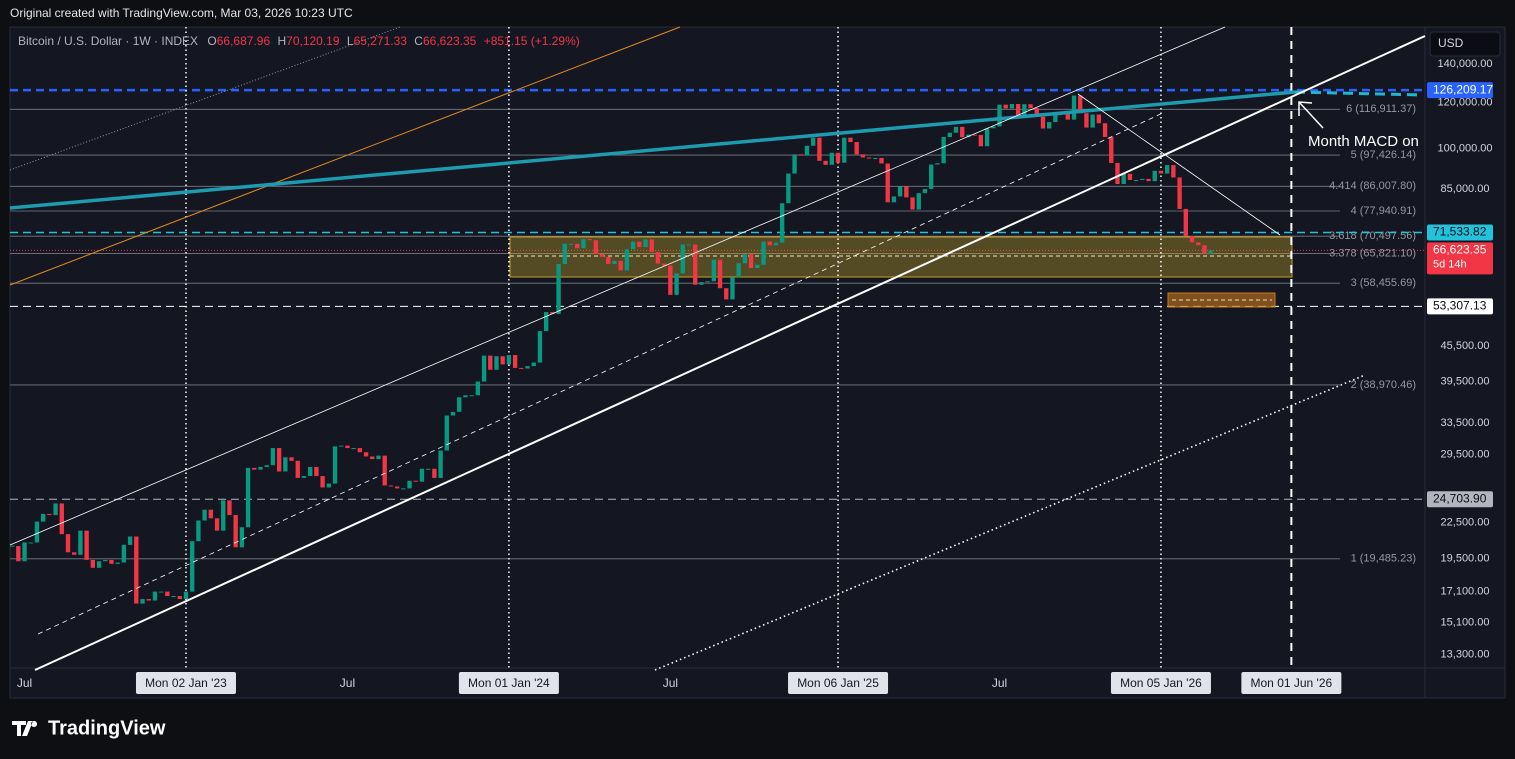 The width and height of the screenshot is (1515, 759). What do you see at coordinates (1464, 103) in the screenshot?
I see `y-tick-label: 120,000.00` at bounding box center [1464, 103].